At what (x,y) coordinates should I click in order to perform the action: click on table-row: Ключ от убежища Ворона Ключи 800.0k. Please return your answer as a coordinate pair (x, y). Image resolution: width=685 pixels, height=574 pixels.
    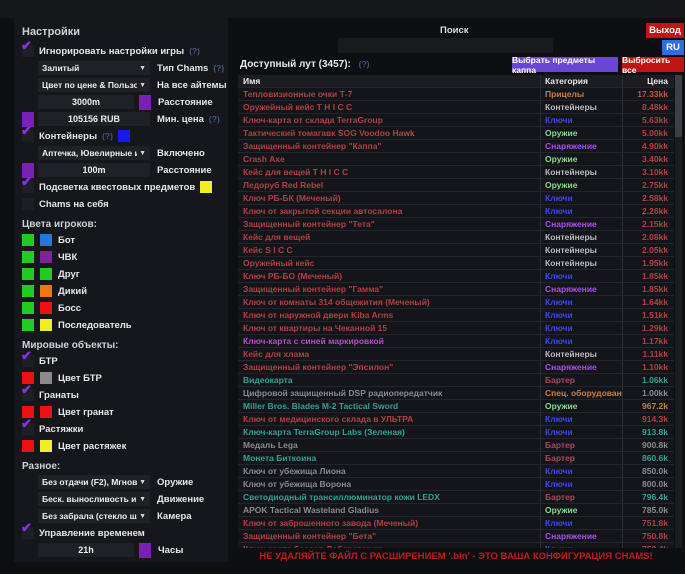
    Looking at the image, I should click on (456, 484).